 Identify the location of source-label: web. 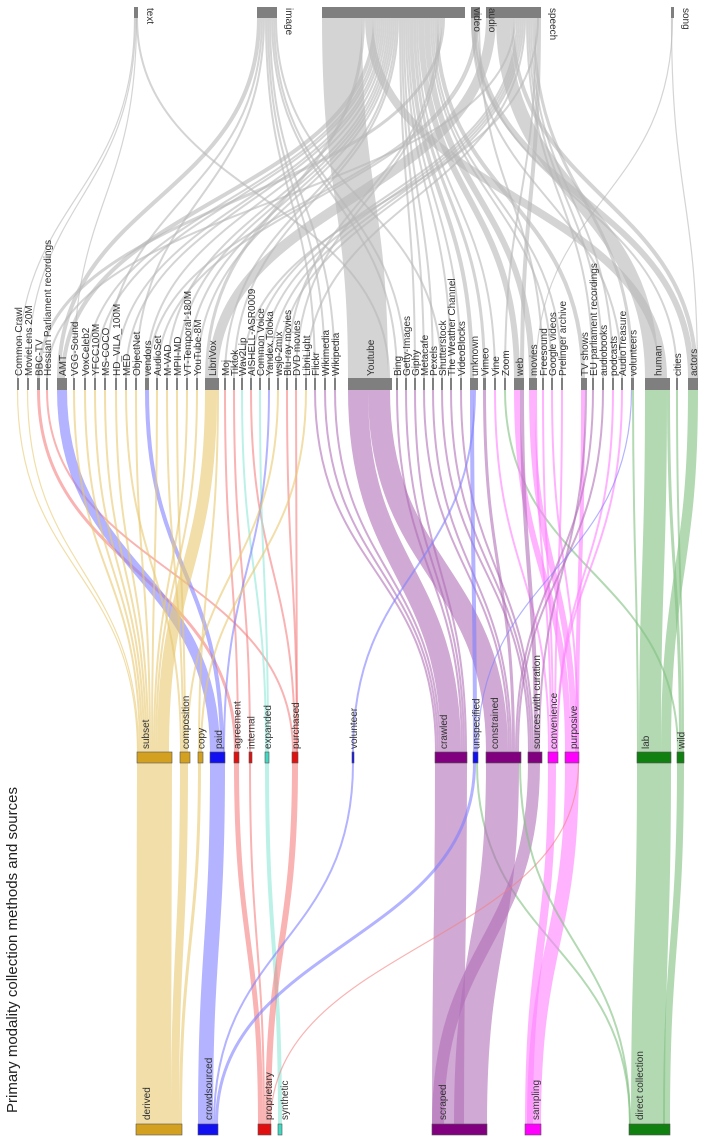
(520, 367).